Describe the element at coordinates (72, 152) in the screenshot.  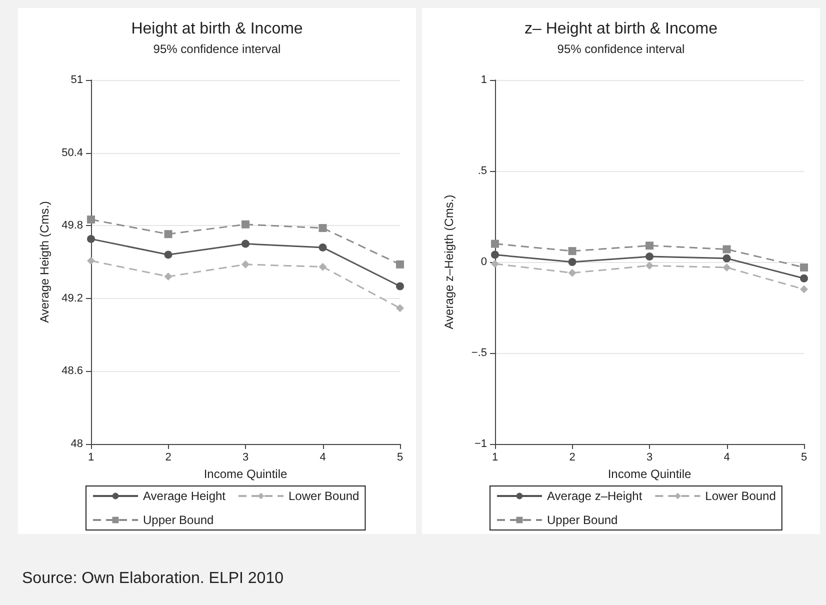
I see `y-tick-label: 50.4` at that location.